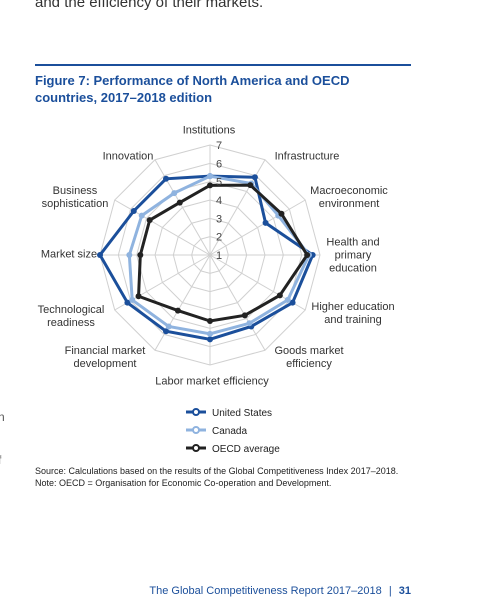 Image resolution: width=483 pixels, height=613 pixels. What do you see at coordinates (309, 357) in the screenshot?
I see `category-label: Goods market efficiency` at bounding box center [309, 357].